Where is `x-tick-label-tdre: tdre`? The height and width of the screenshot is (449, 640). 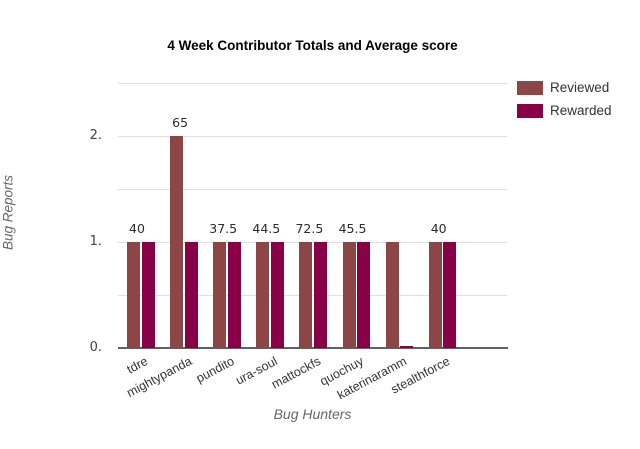 x-tick-label-tdre: tdre is located at coordinates (137, 365).